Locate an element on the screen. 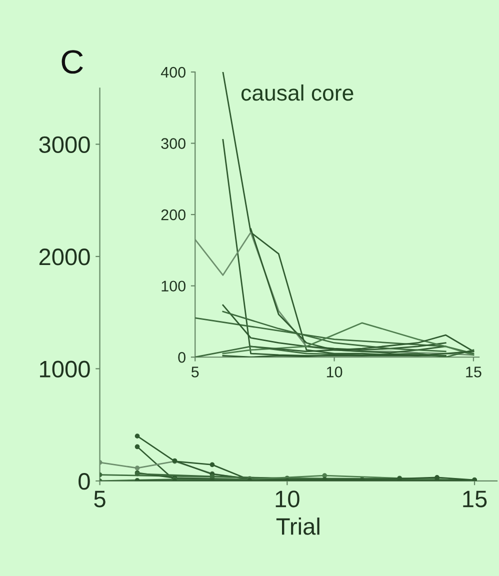 The width and height of the screenshot is (499, 576). y-tick-label: 100 is located at coordinates (174, 286).